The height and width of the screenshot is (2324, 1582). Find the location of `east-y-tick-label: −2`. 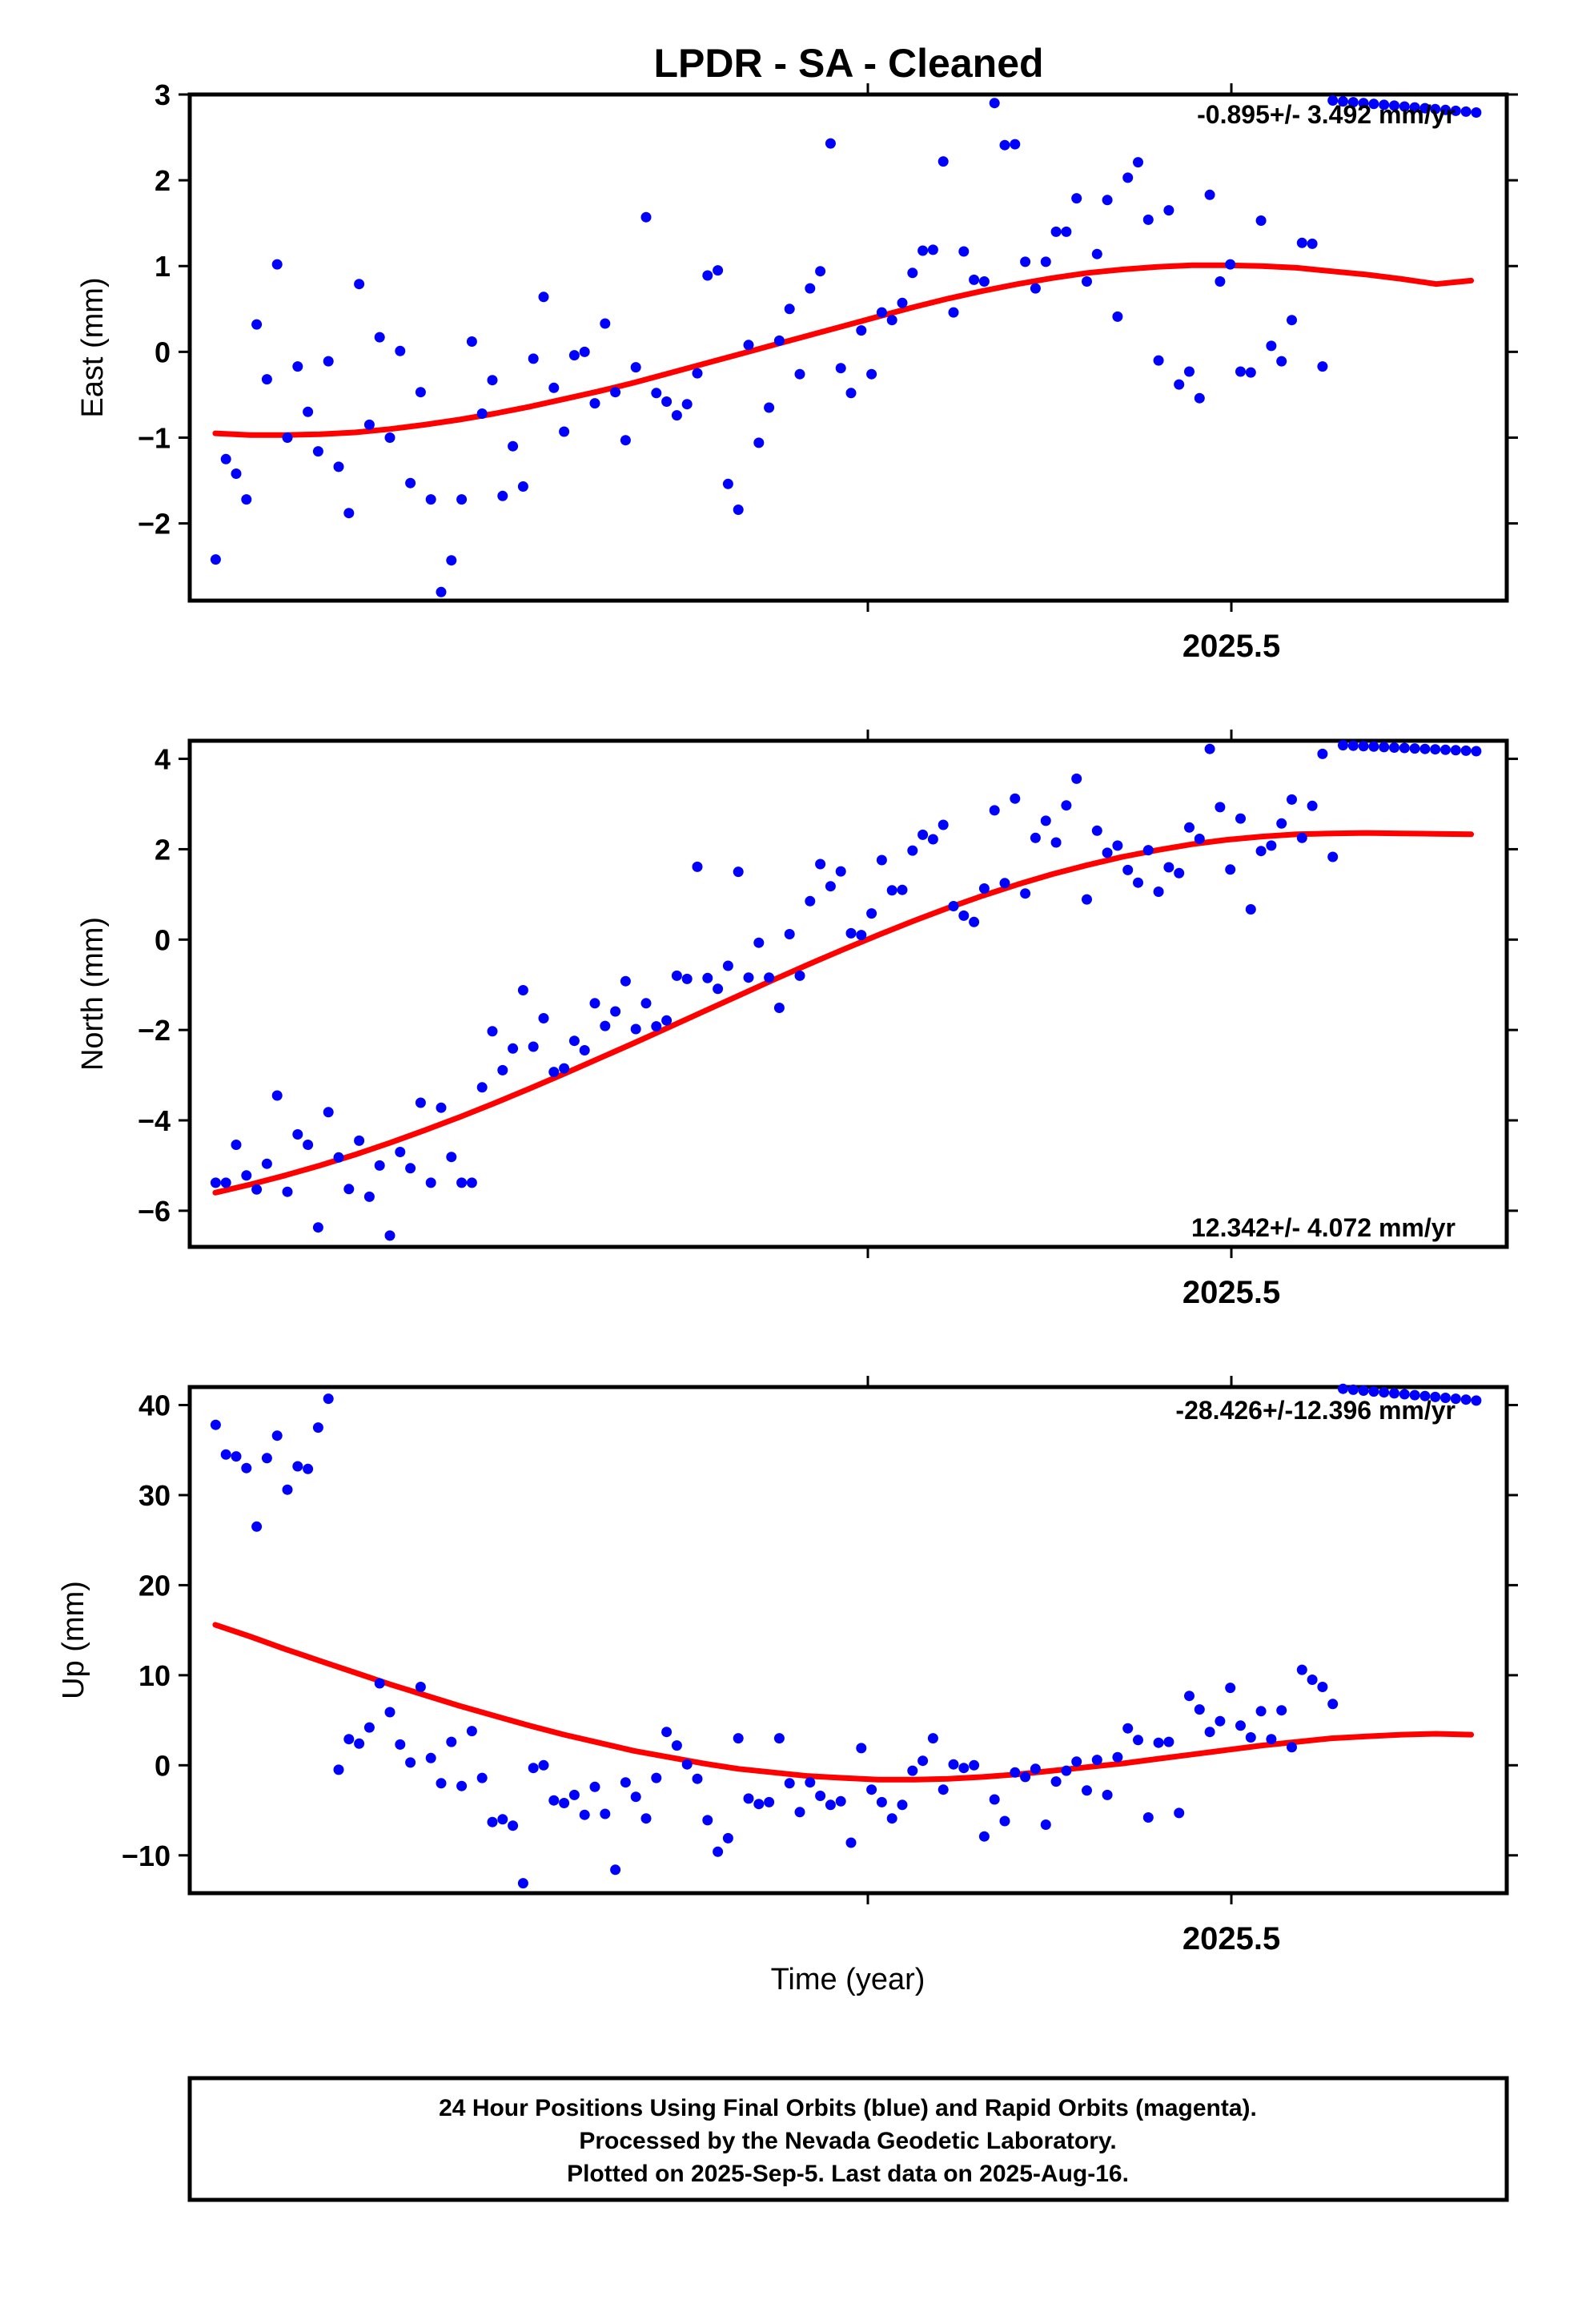

east-y-tick-label: −2 is located at coordinates (154, 524).